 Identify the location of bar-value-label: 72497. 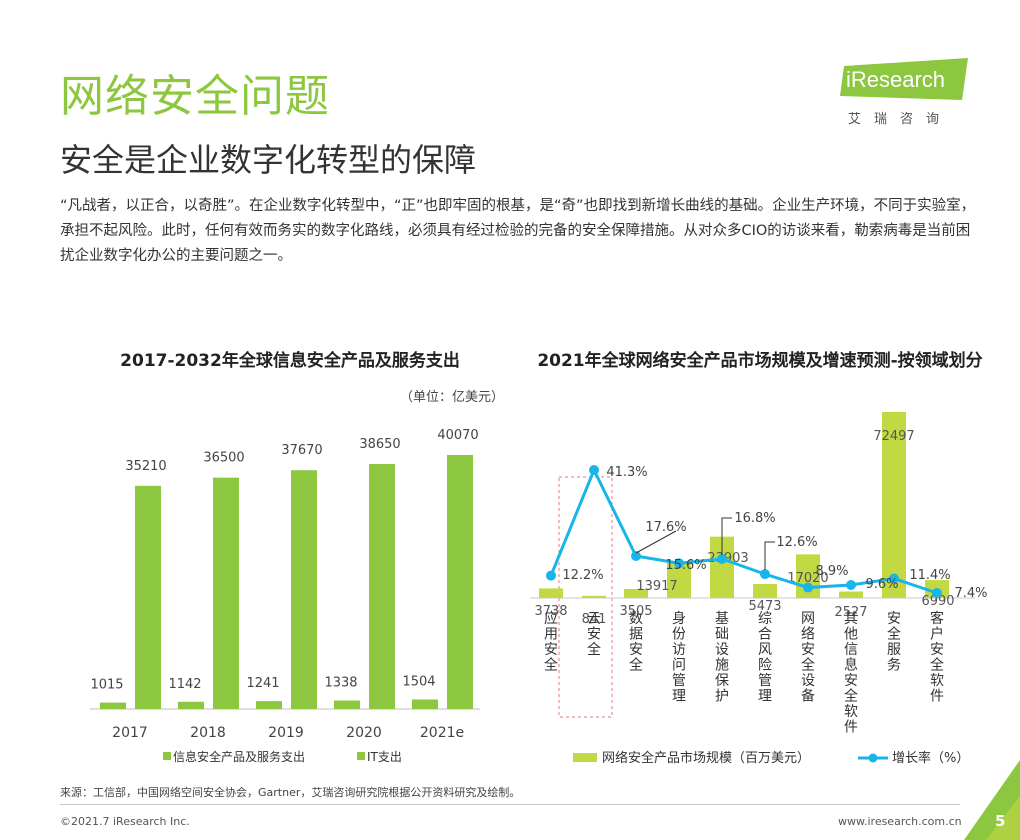
(893, 436).